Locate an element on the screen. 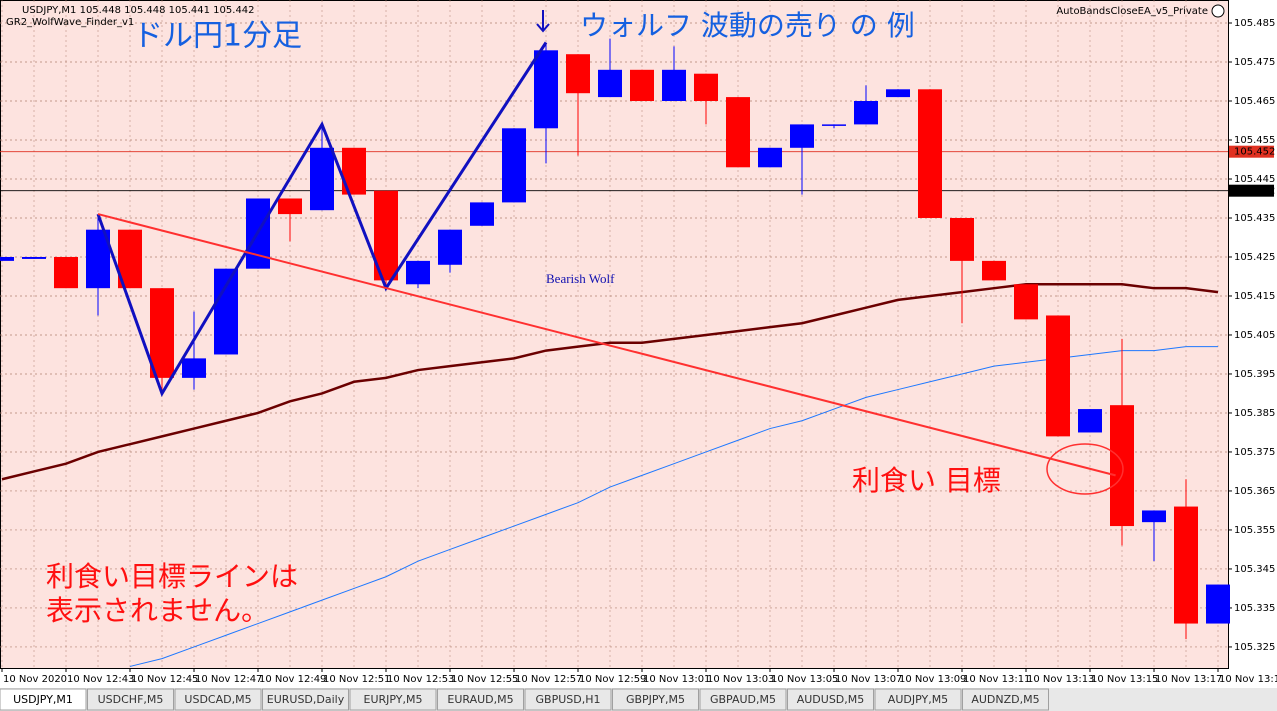 This screenshot has width=1277, height=711. chart-title: ドル円1分足 is located at coordinates (217, 36).